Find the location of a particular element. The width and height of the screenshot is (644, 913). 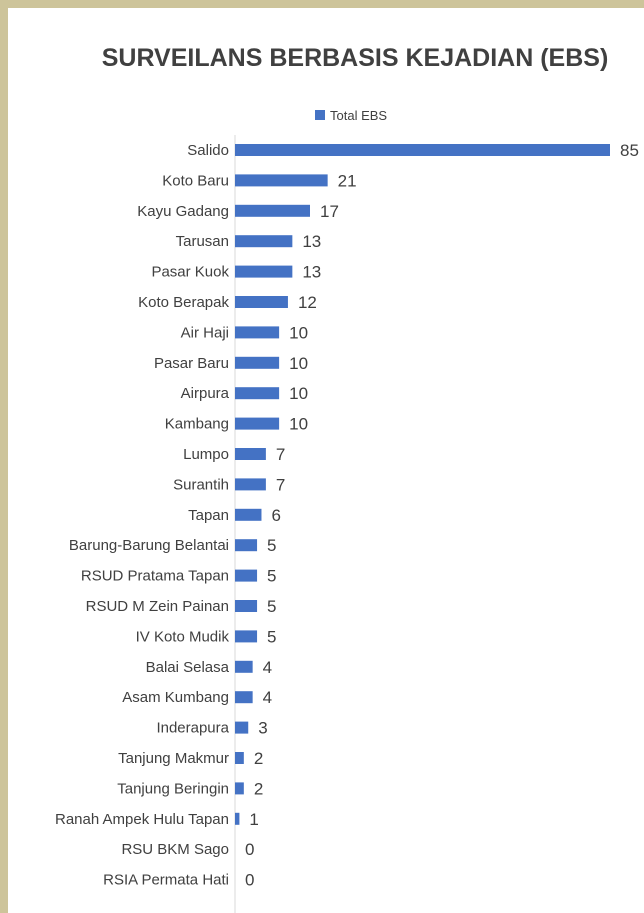

category-label: Air Haji is located at coordinates (205, 332).